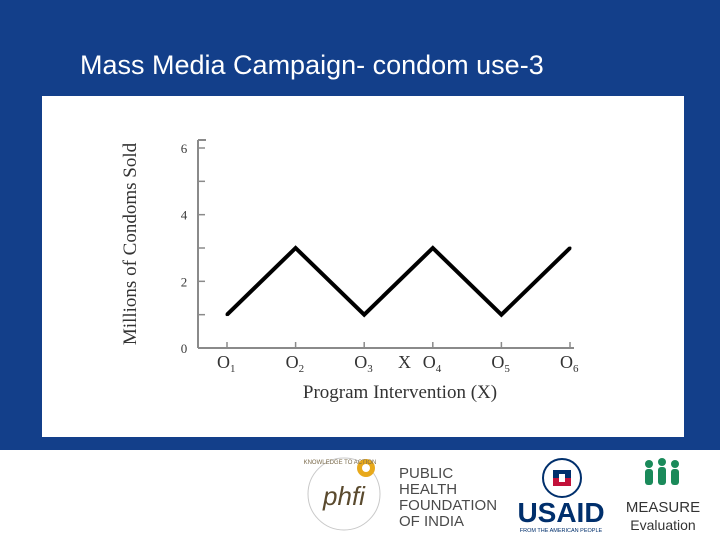 Image resolution: width=720 pixels, height=545 pixels. What do you see at coordinates (184, 281) in the screenshot?
I see `y-tick-label: 2` at bounding box center [184, 281].